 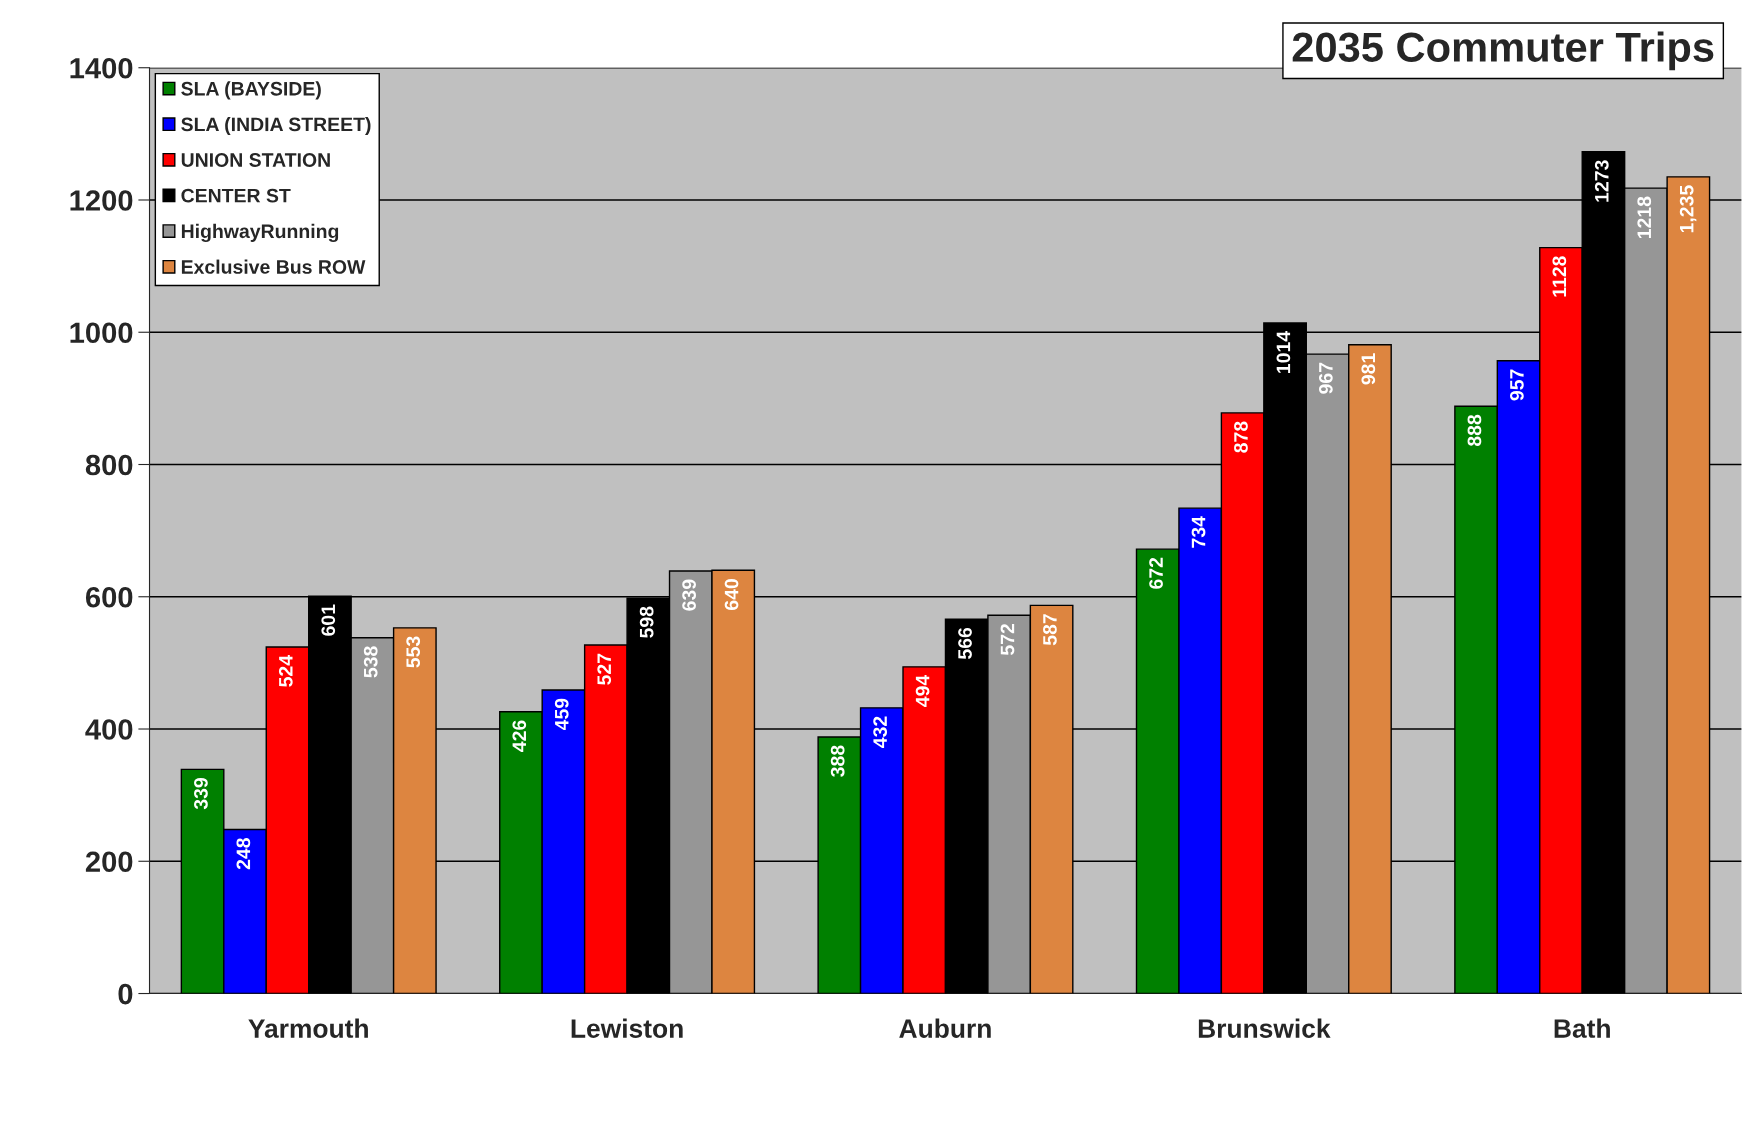 What do you see at coordinates (1050, 630) in the screenshot?
I see `data-label: 587` at bounding box center [1050, 630].